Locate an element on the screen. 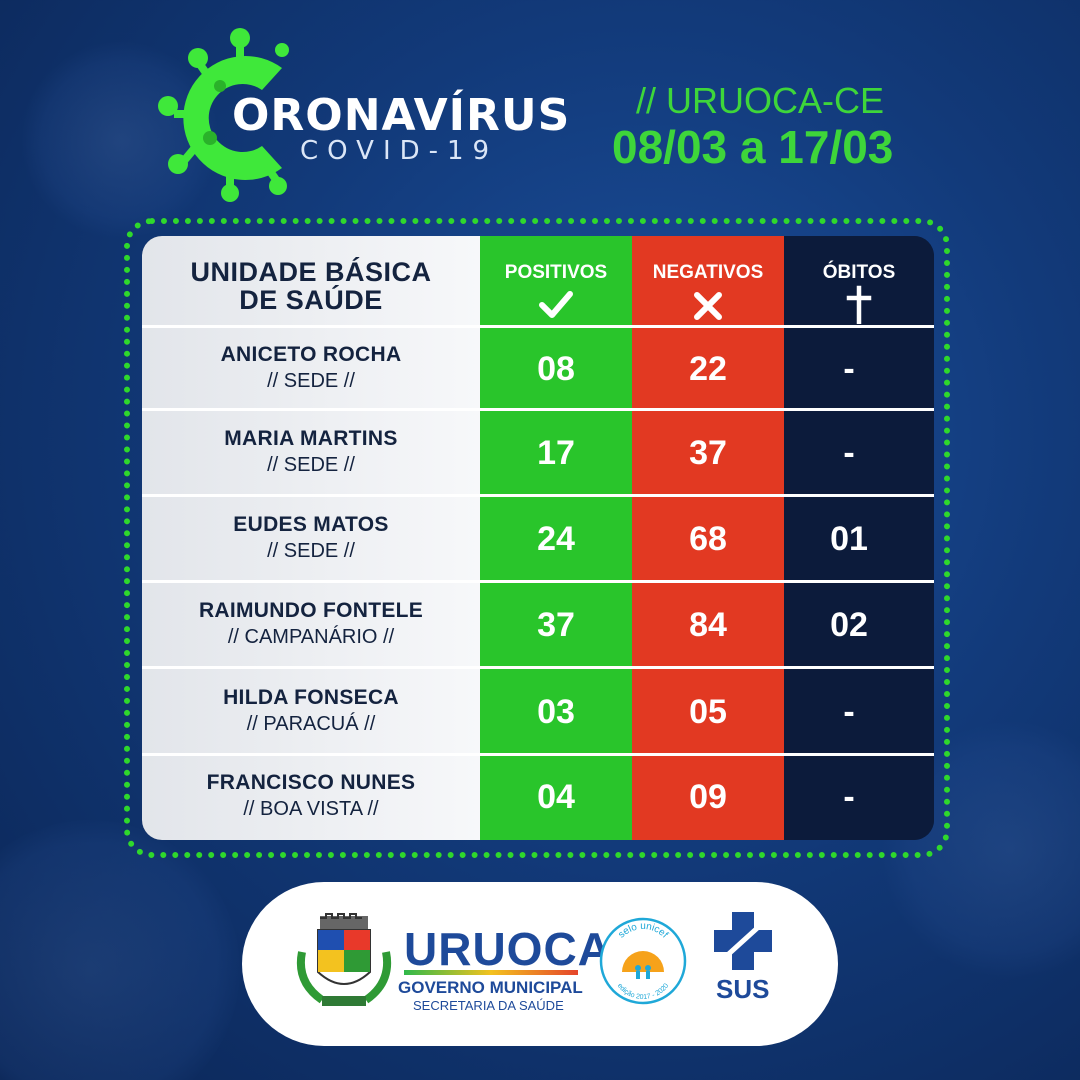  header-unit-line2: DE SAÚDE is located at coordinates (311, 300).